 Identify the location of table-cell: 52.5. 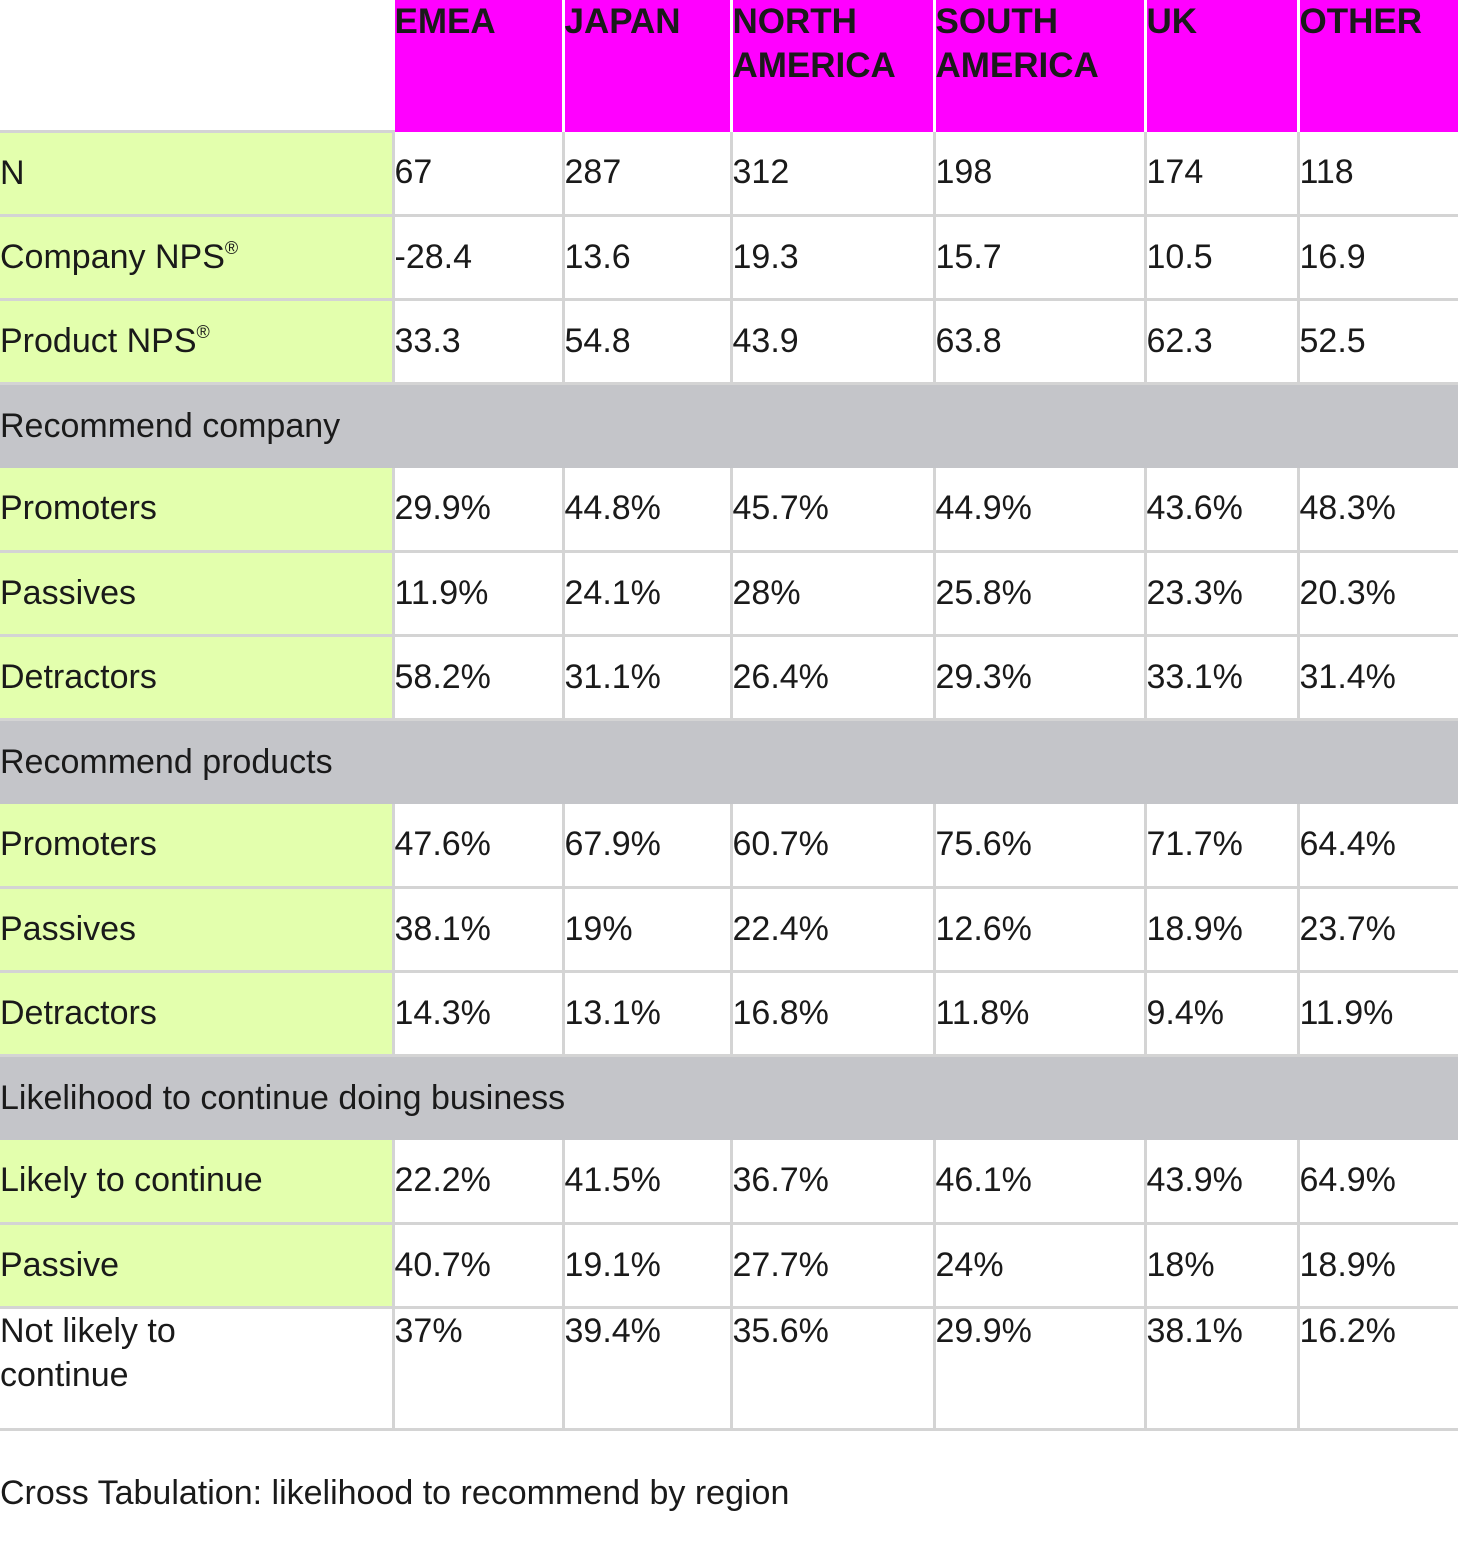
(1377, 342).